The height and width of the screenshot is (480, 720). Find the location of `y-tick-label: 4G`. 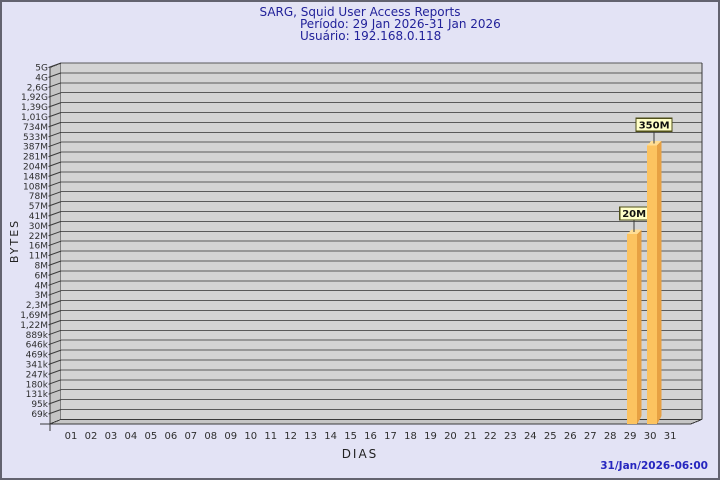

y-tick-label: 4G is located at coordinates (41, 78).